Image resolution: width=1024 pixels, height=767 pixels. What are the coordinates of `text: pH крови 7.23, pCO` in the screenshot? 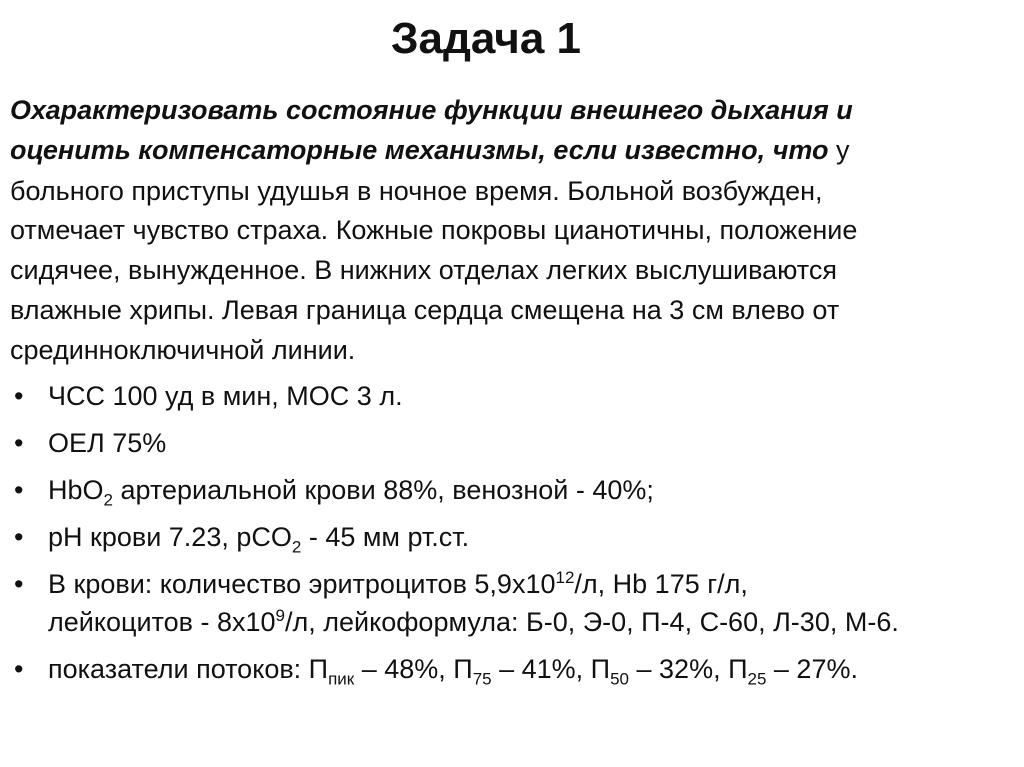 It's located at (170, 537).